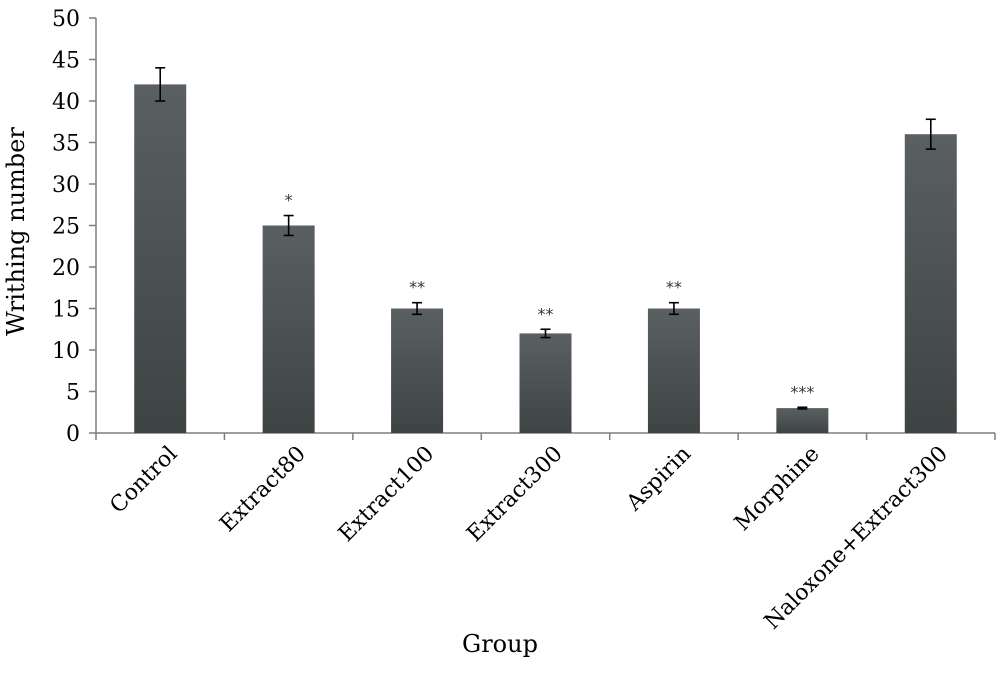 This screenshot has height=693, width=1000. I want to click on significance-label: ***, so click(802, 391).